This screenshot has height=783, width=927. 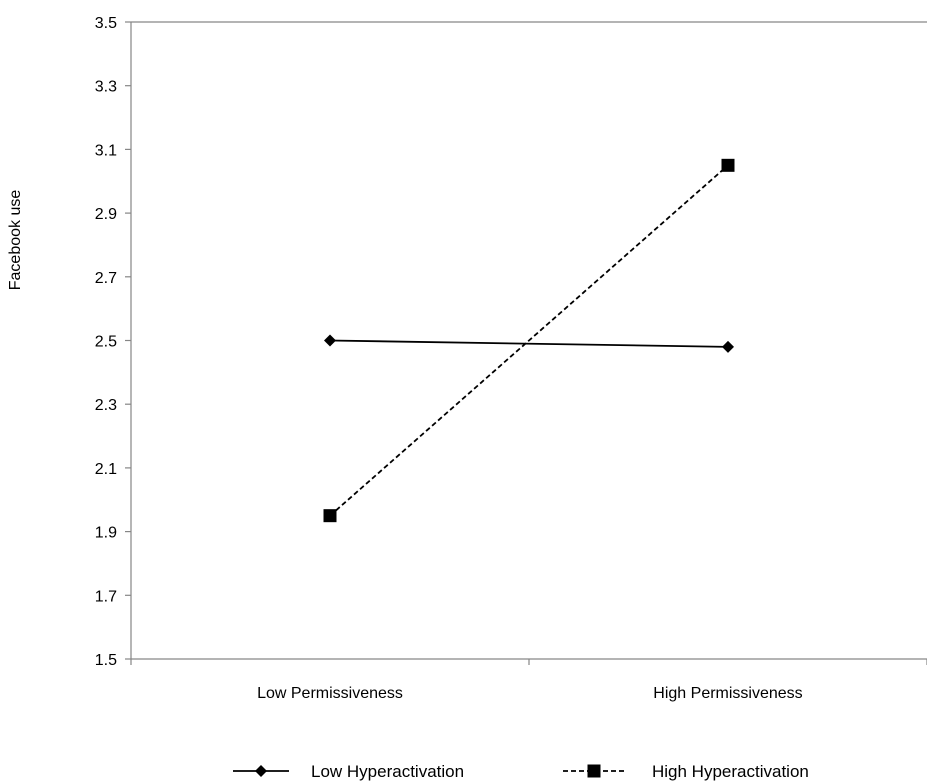 I want to click on legend-item: High Hyperactivation, so click(x=686, y=771).